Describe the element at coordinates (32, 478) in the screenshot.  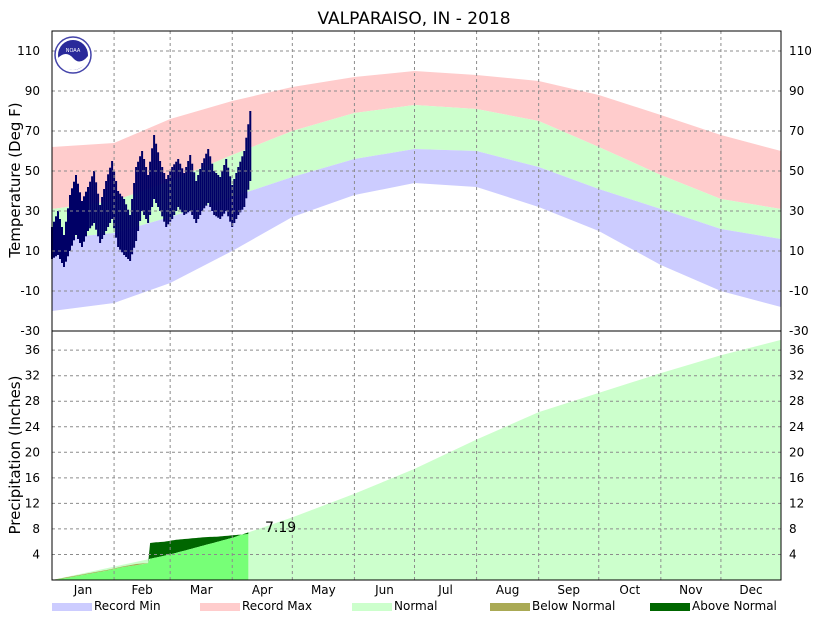
I see `precip-tick-left: 16` at that location.